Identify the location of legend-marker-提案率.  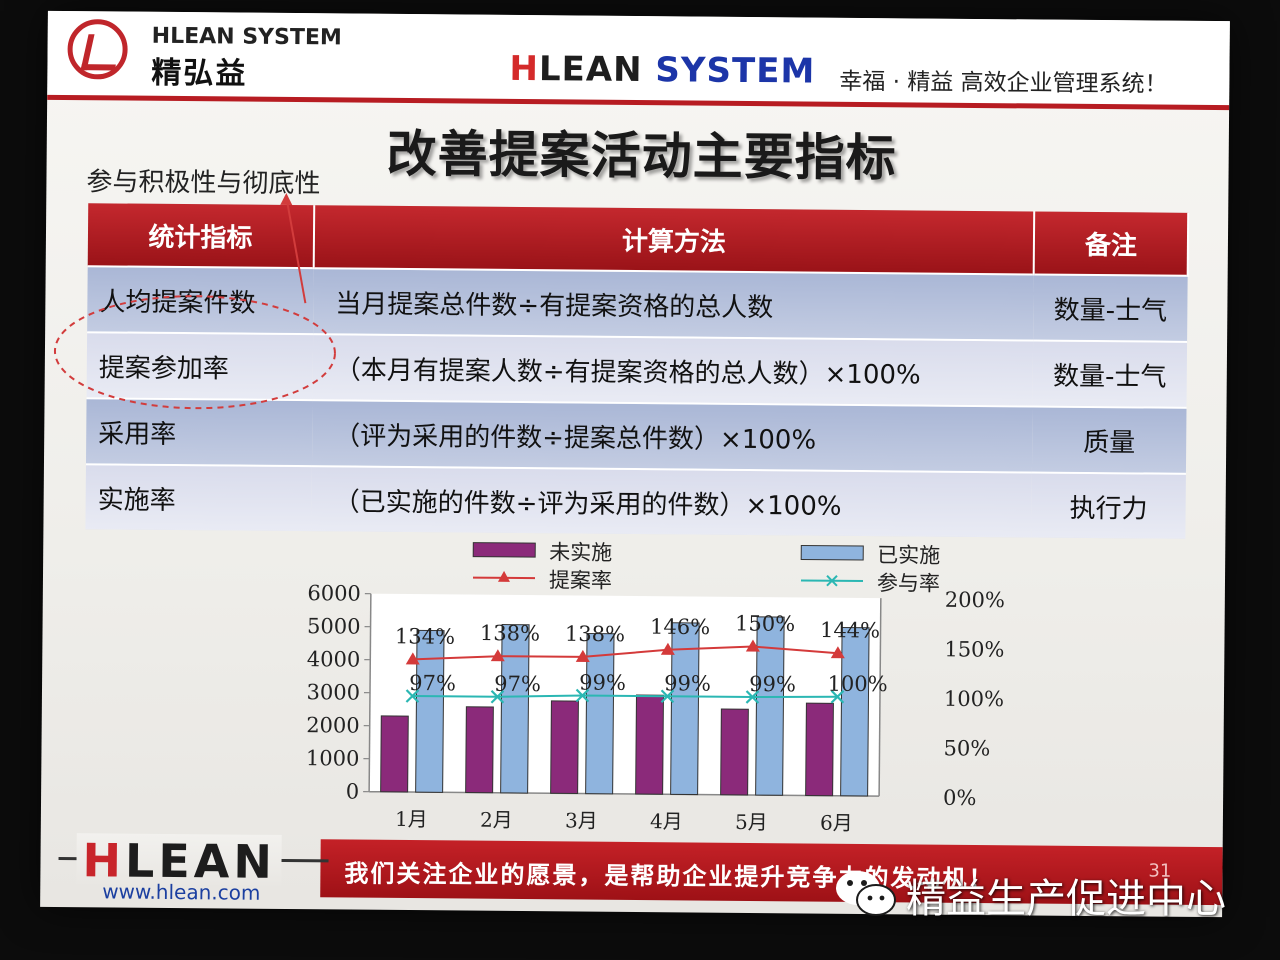
(503, 576).